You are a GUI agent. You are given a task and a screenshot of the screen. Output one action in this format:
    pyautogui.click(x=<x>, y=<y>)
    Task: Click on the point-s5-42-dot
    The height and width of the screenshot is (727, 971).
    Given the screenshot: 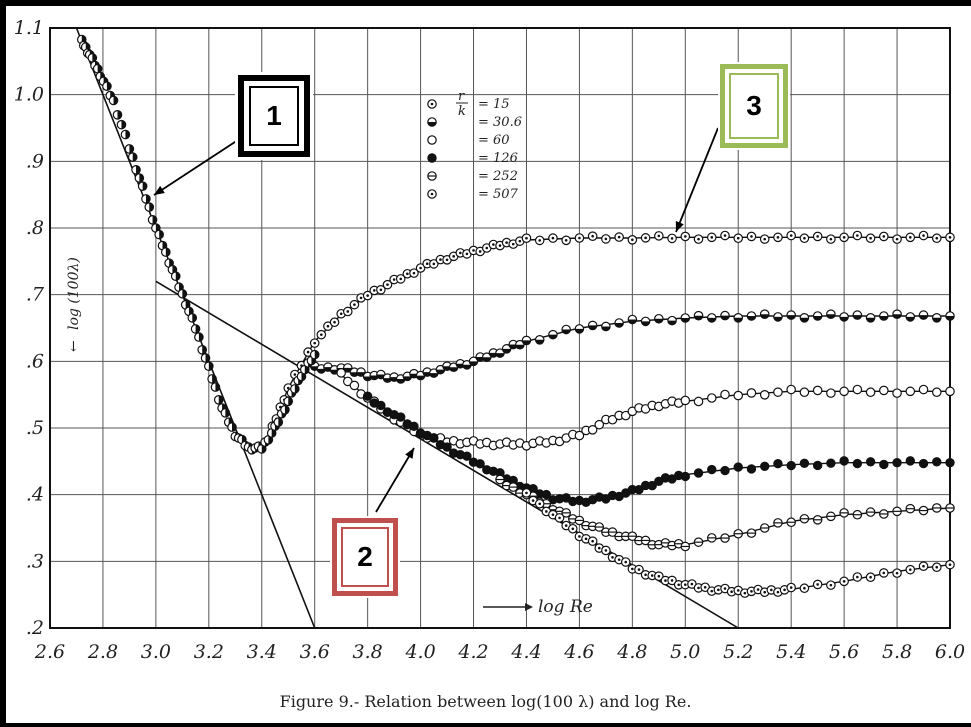 What is the action you would take?
    pyautogui.click(x=817, y=584)
    